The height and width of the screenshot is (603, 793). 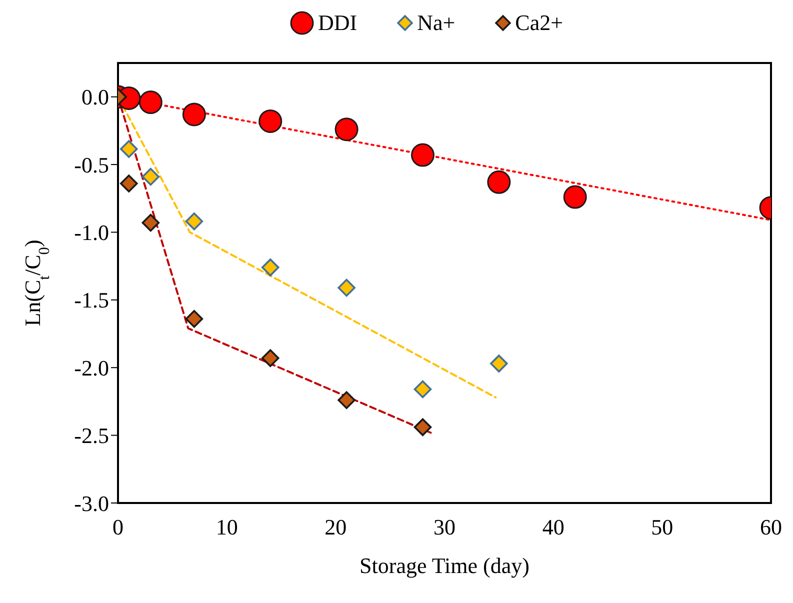 I want to click on x-tick-label: 10, so click(x=227, y=527).